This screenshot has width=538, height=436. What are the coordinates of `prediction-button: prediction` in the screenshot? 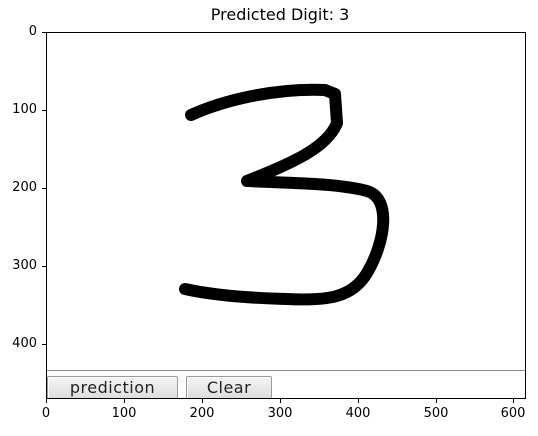 It's located at (112, 387).